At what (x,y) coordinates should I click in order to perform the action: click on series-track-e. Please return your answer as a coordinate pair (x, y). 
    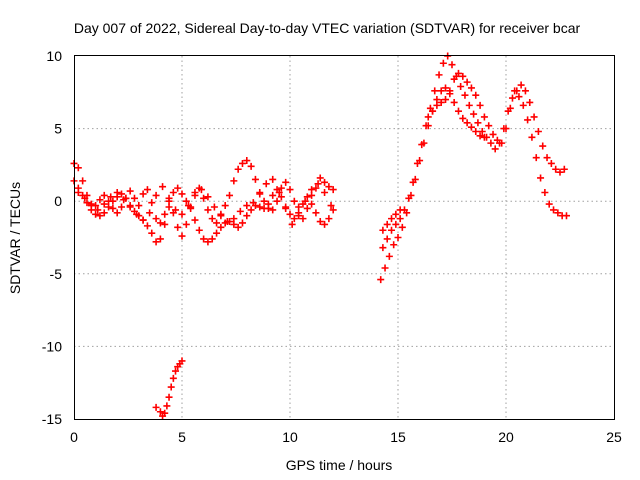
    Looking at the image, I should click on (473, 152).